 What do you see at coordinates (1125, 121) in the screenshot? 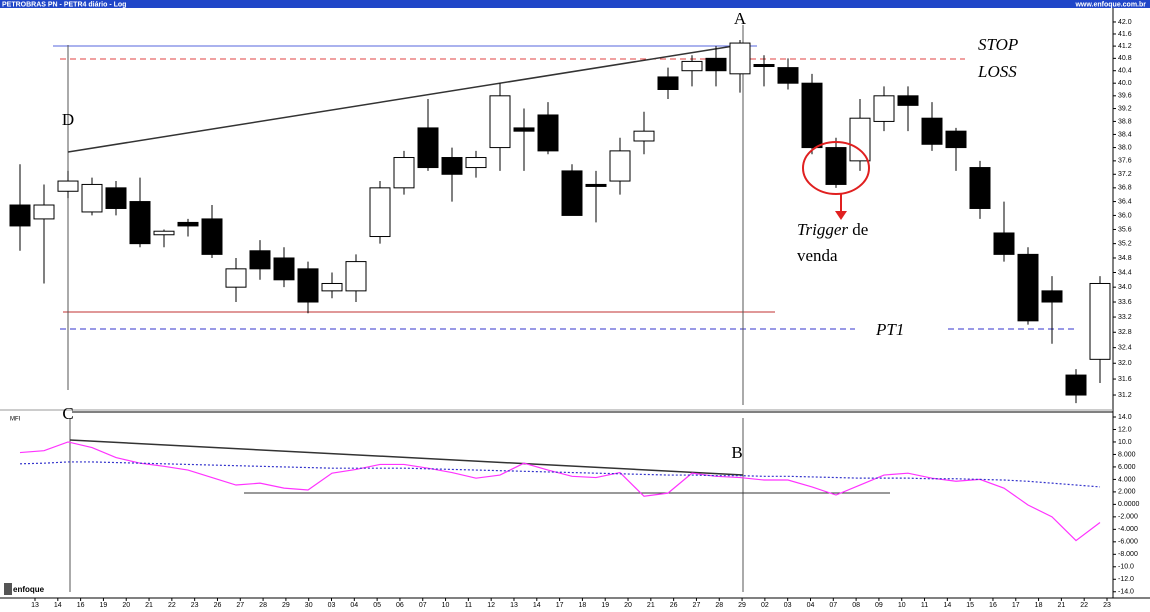
I see `y-tick-label: 38.8` at bounding box center [1125, 121].